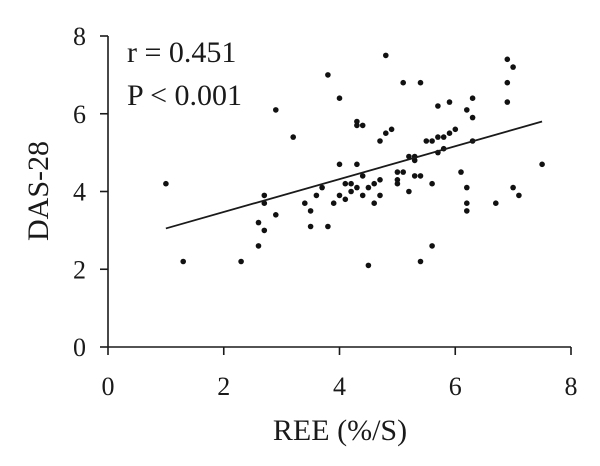 This screenshot has width=600, height=466. What do you see at coordinates (181, 52) in the screenshot?
I see `annotation-r: r = 0.451` at bounding box center [181, 52].